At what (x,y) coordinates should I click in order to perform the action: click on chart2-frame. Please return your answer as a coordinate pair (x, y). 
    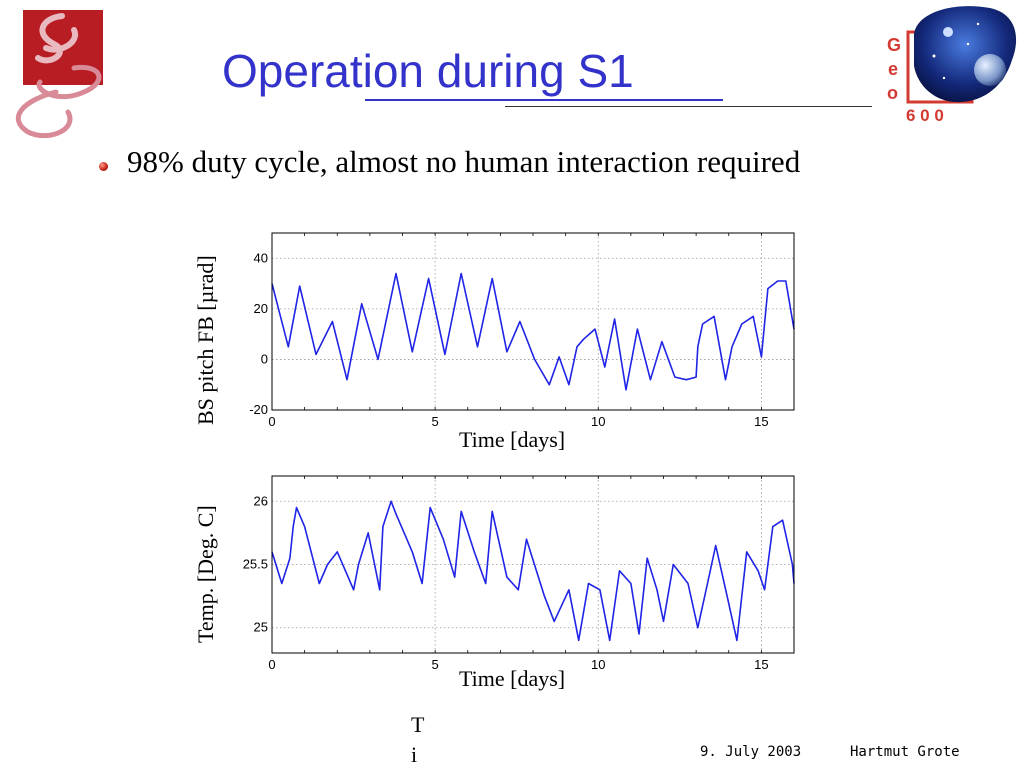
    Looking at the image, I should click on (533, 564).